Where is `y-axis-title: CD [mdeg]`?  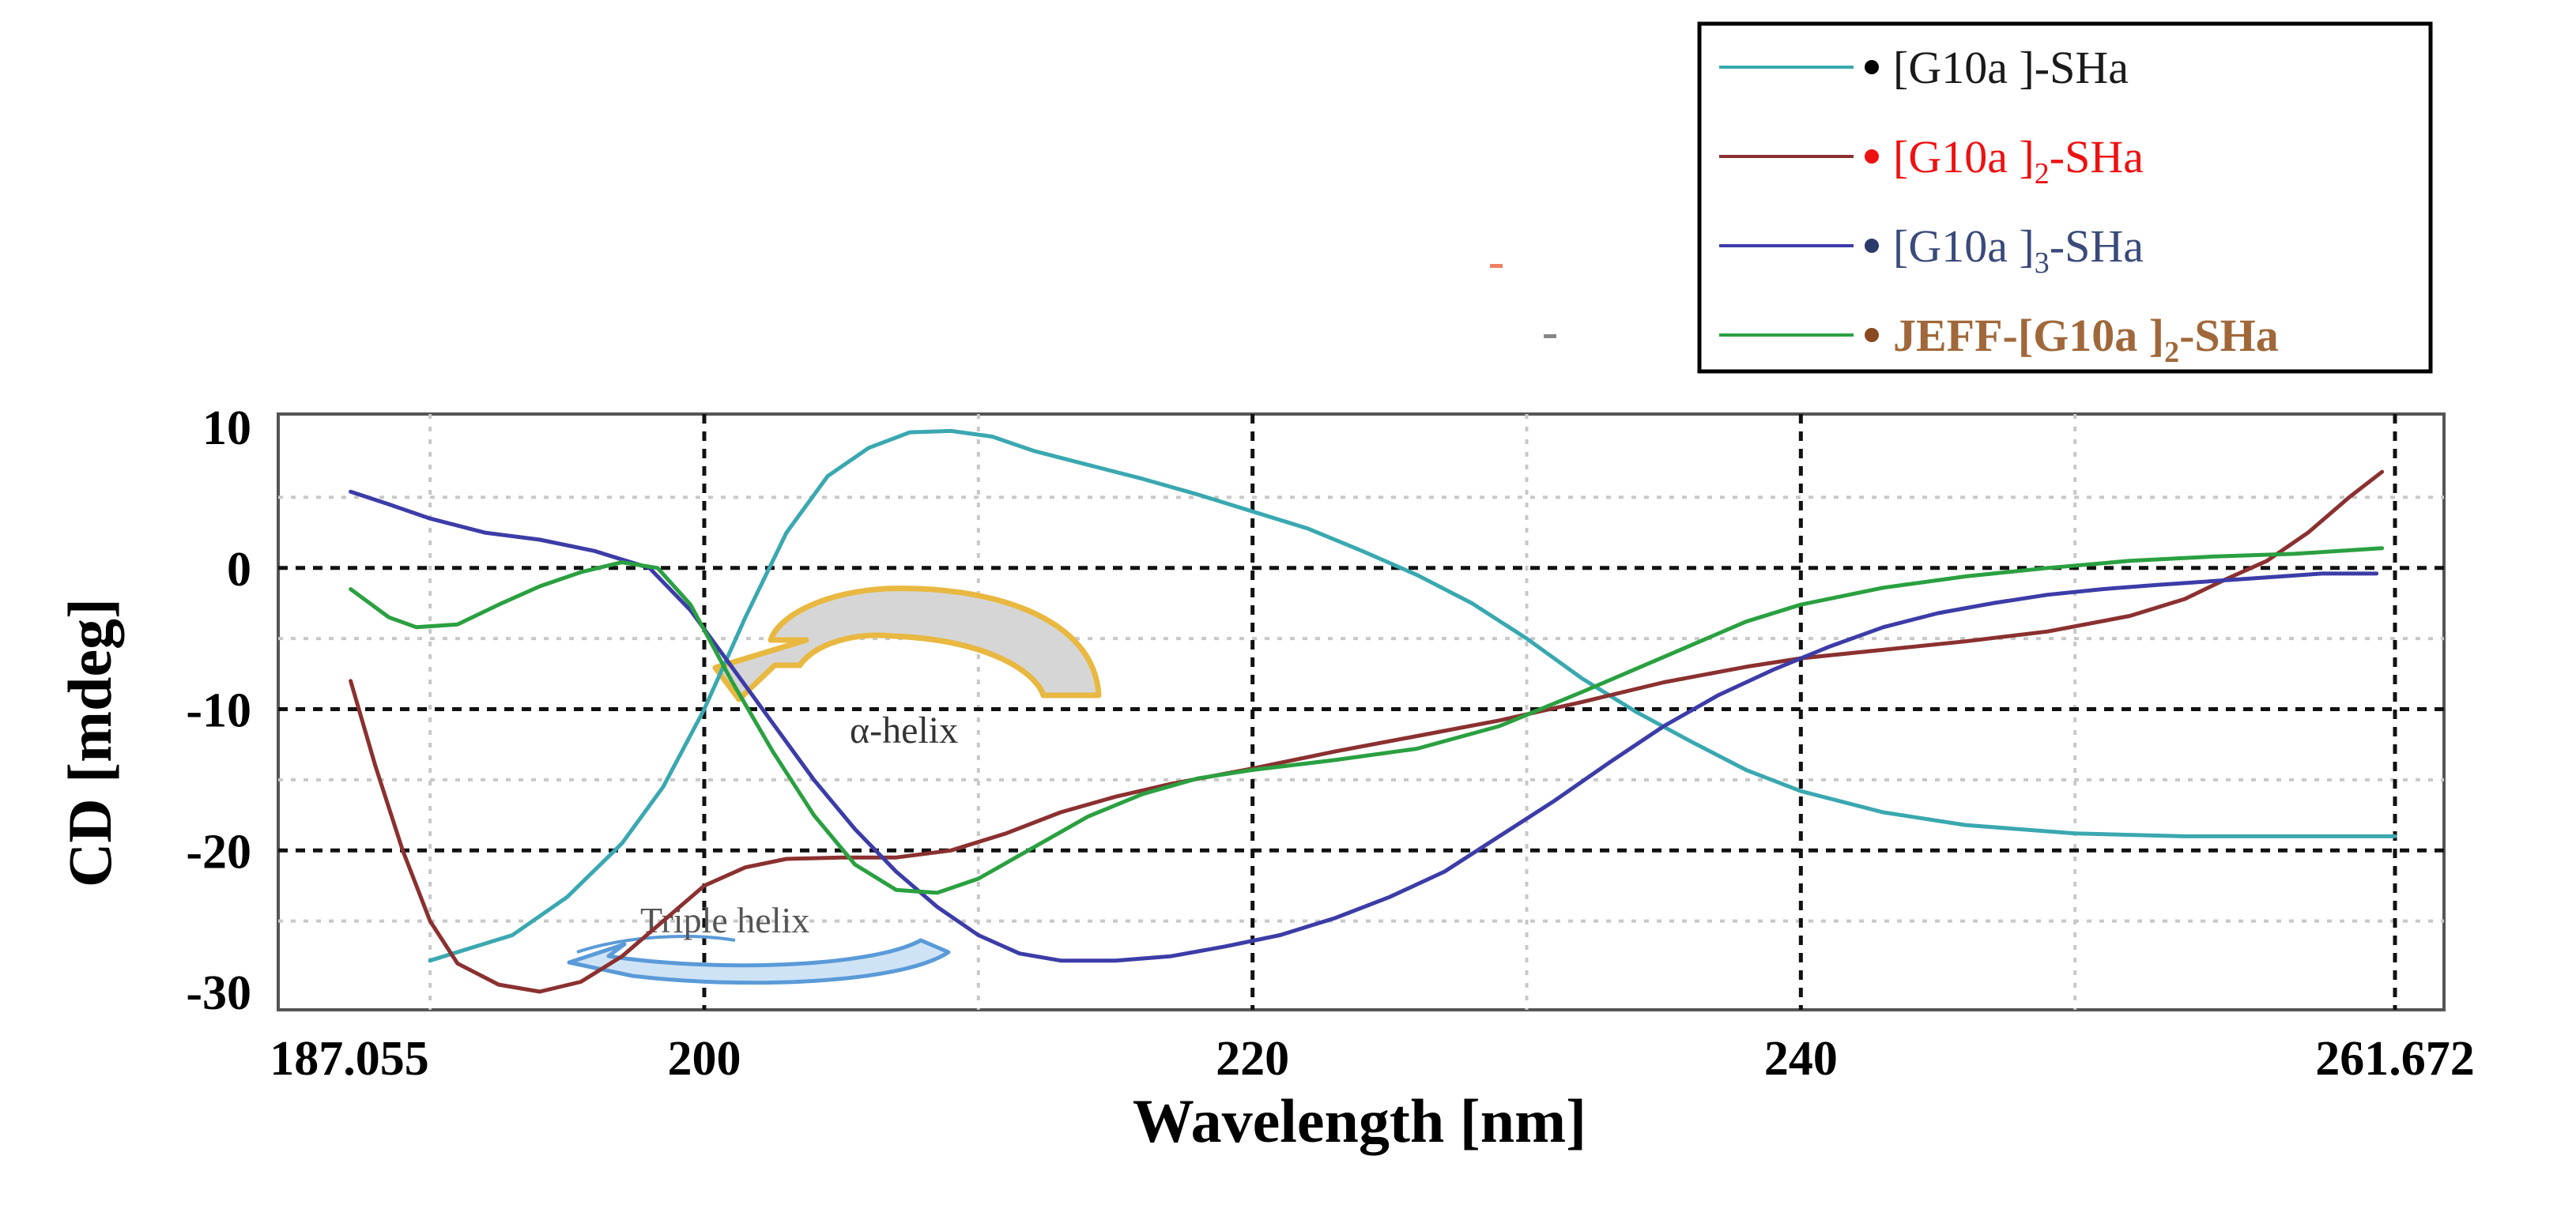
y-axis-title: CD [mdeg] is located at coordinates (89, 742).